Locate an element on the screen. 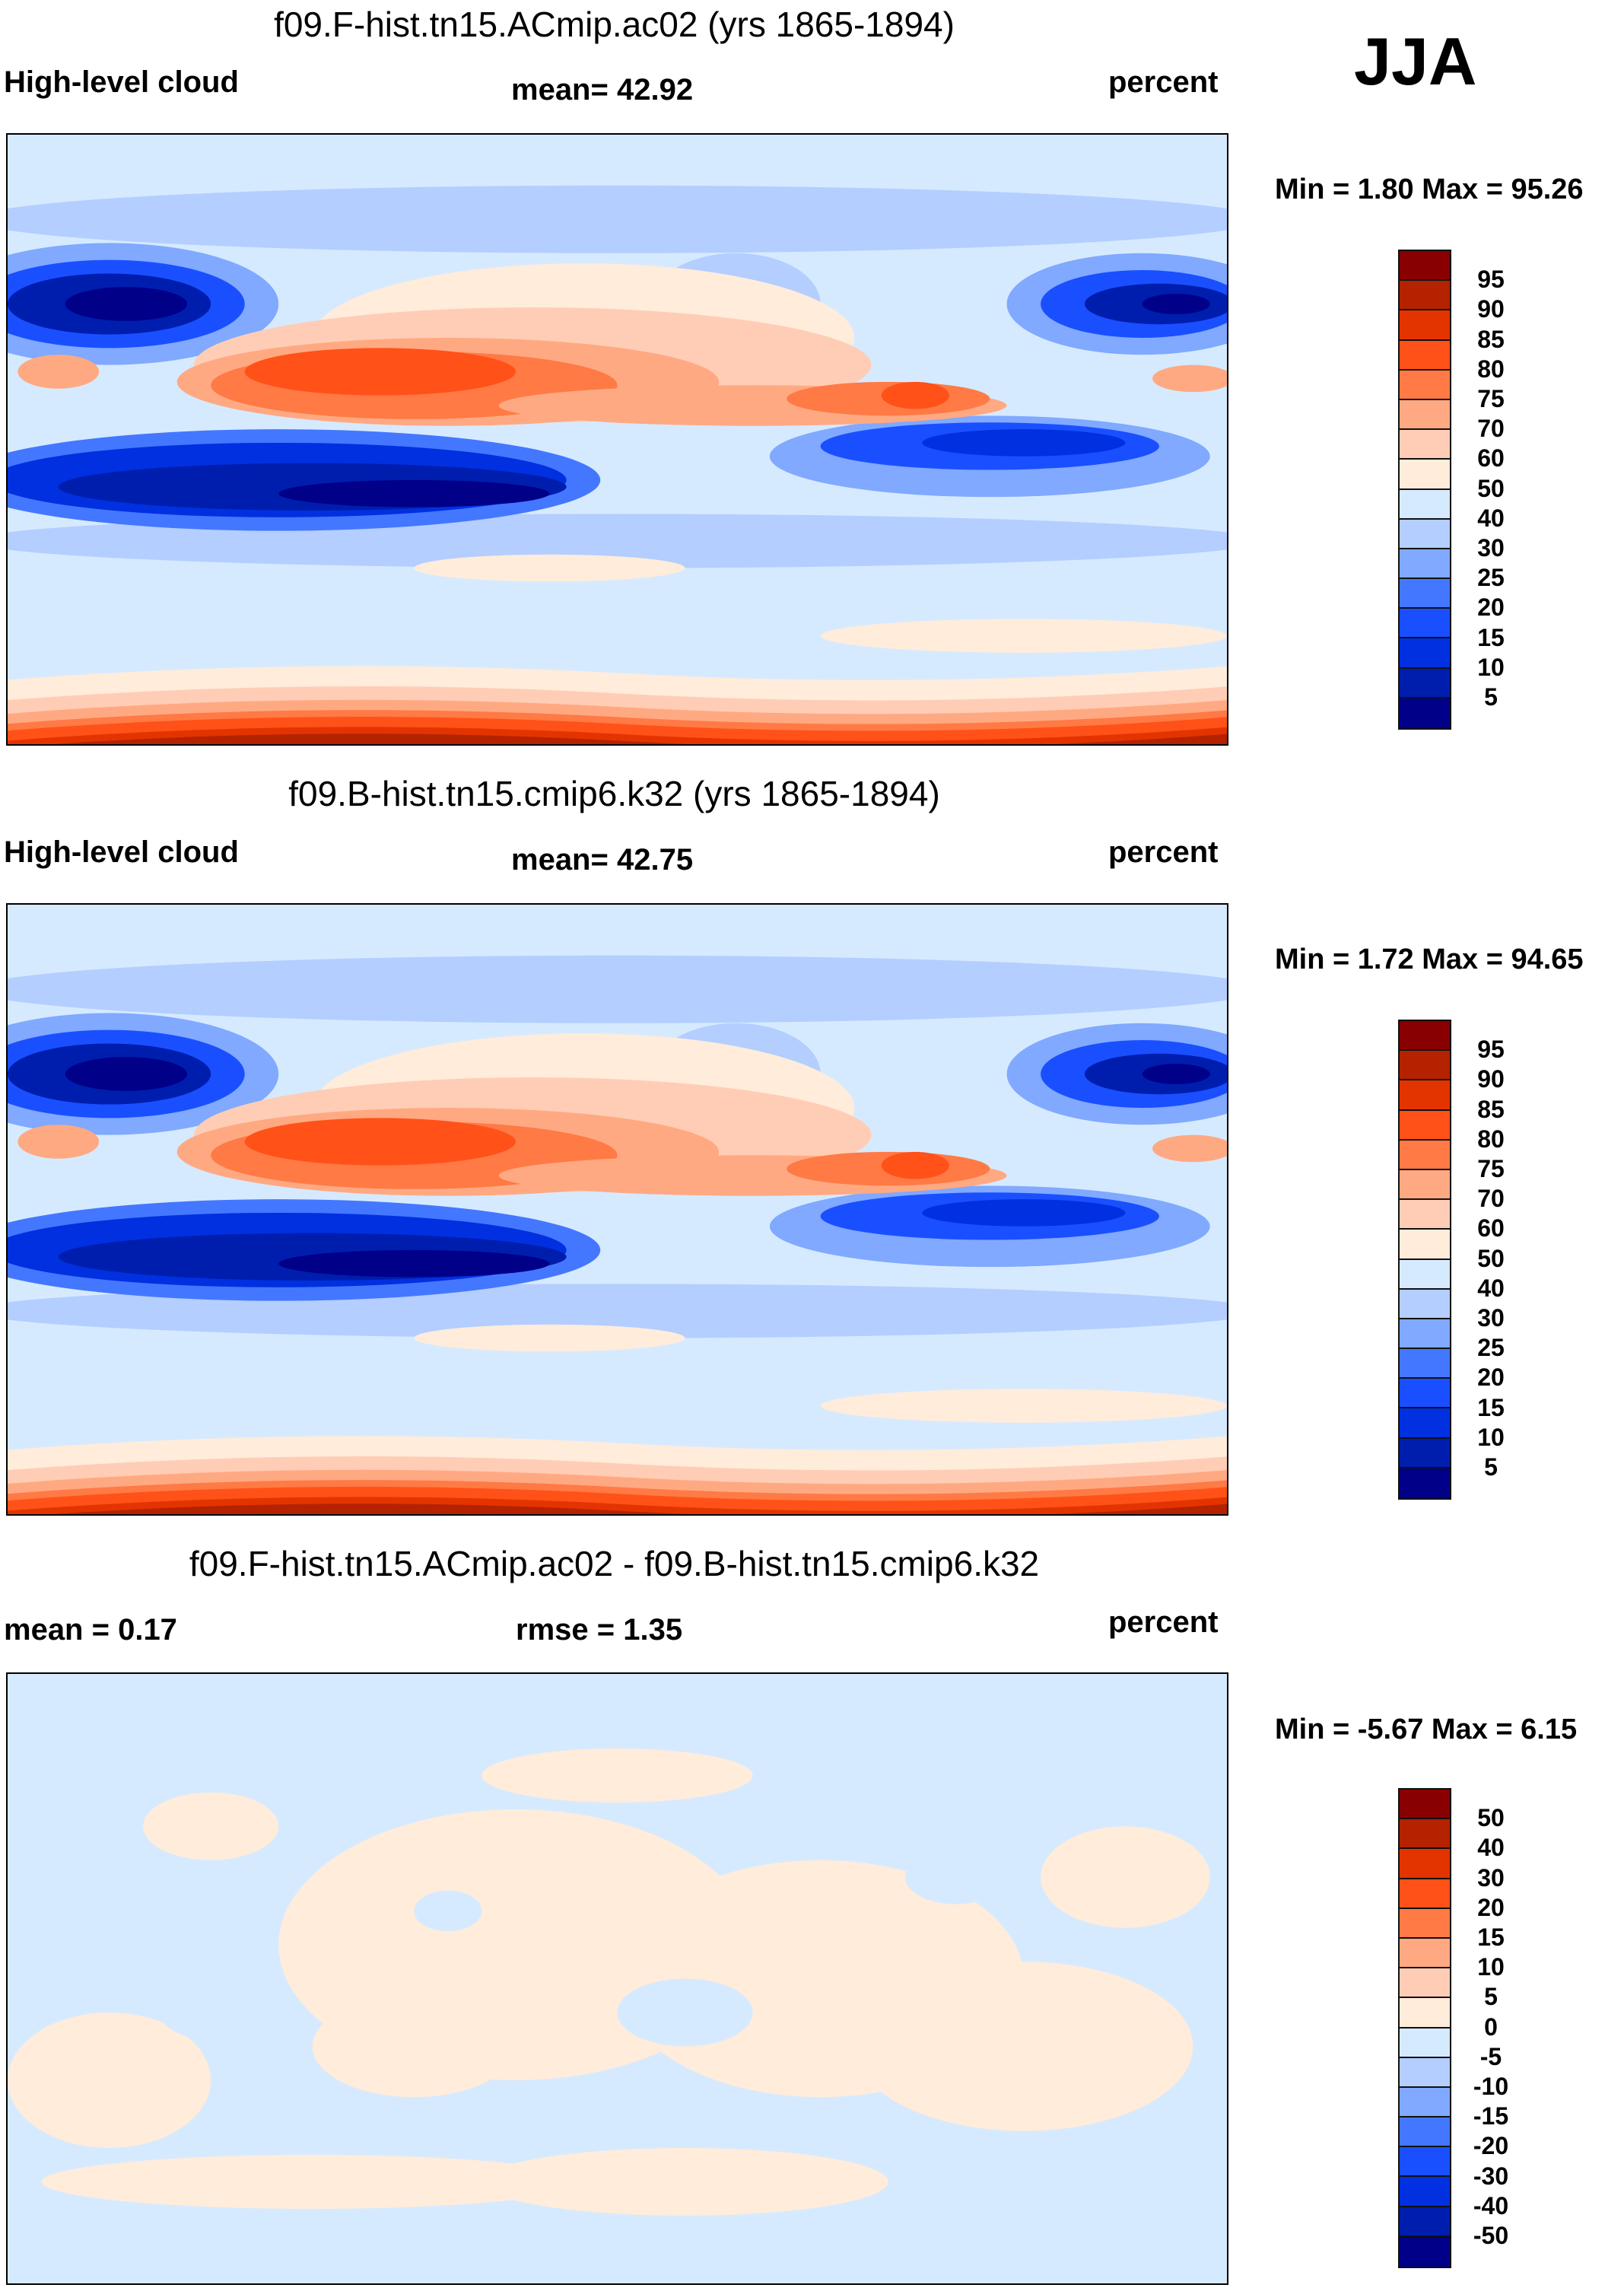  colorbar-tick-label: -50 is located at coordinates (1491, 2235).